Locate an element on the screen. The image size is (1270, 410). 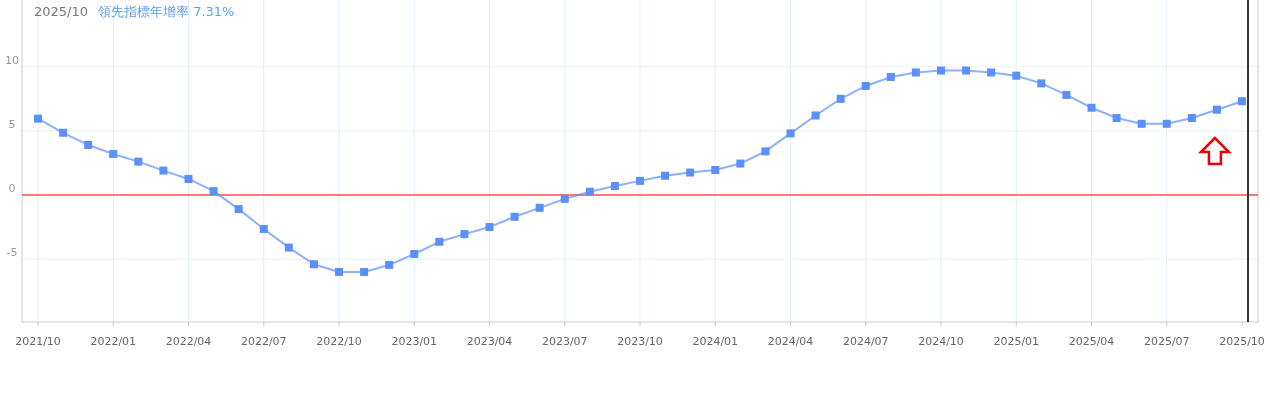
y-tick-label: 10 is located at coordinates (12, 60).